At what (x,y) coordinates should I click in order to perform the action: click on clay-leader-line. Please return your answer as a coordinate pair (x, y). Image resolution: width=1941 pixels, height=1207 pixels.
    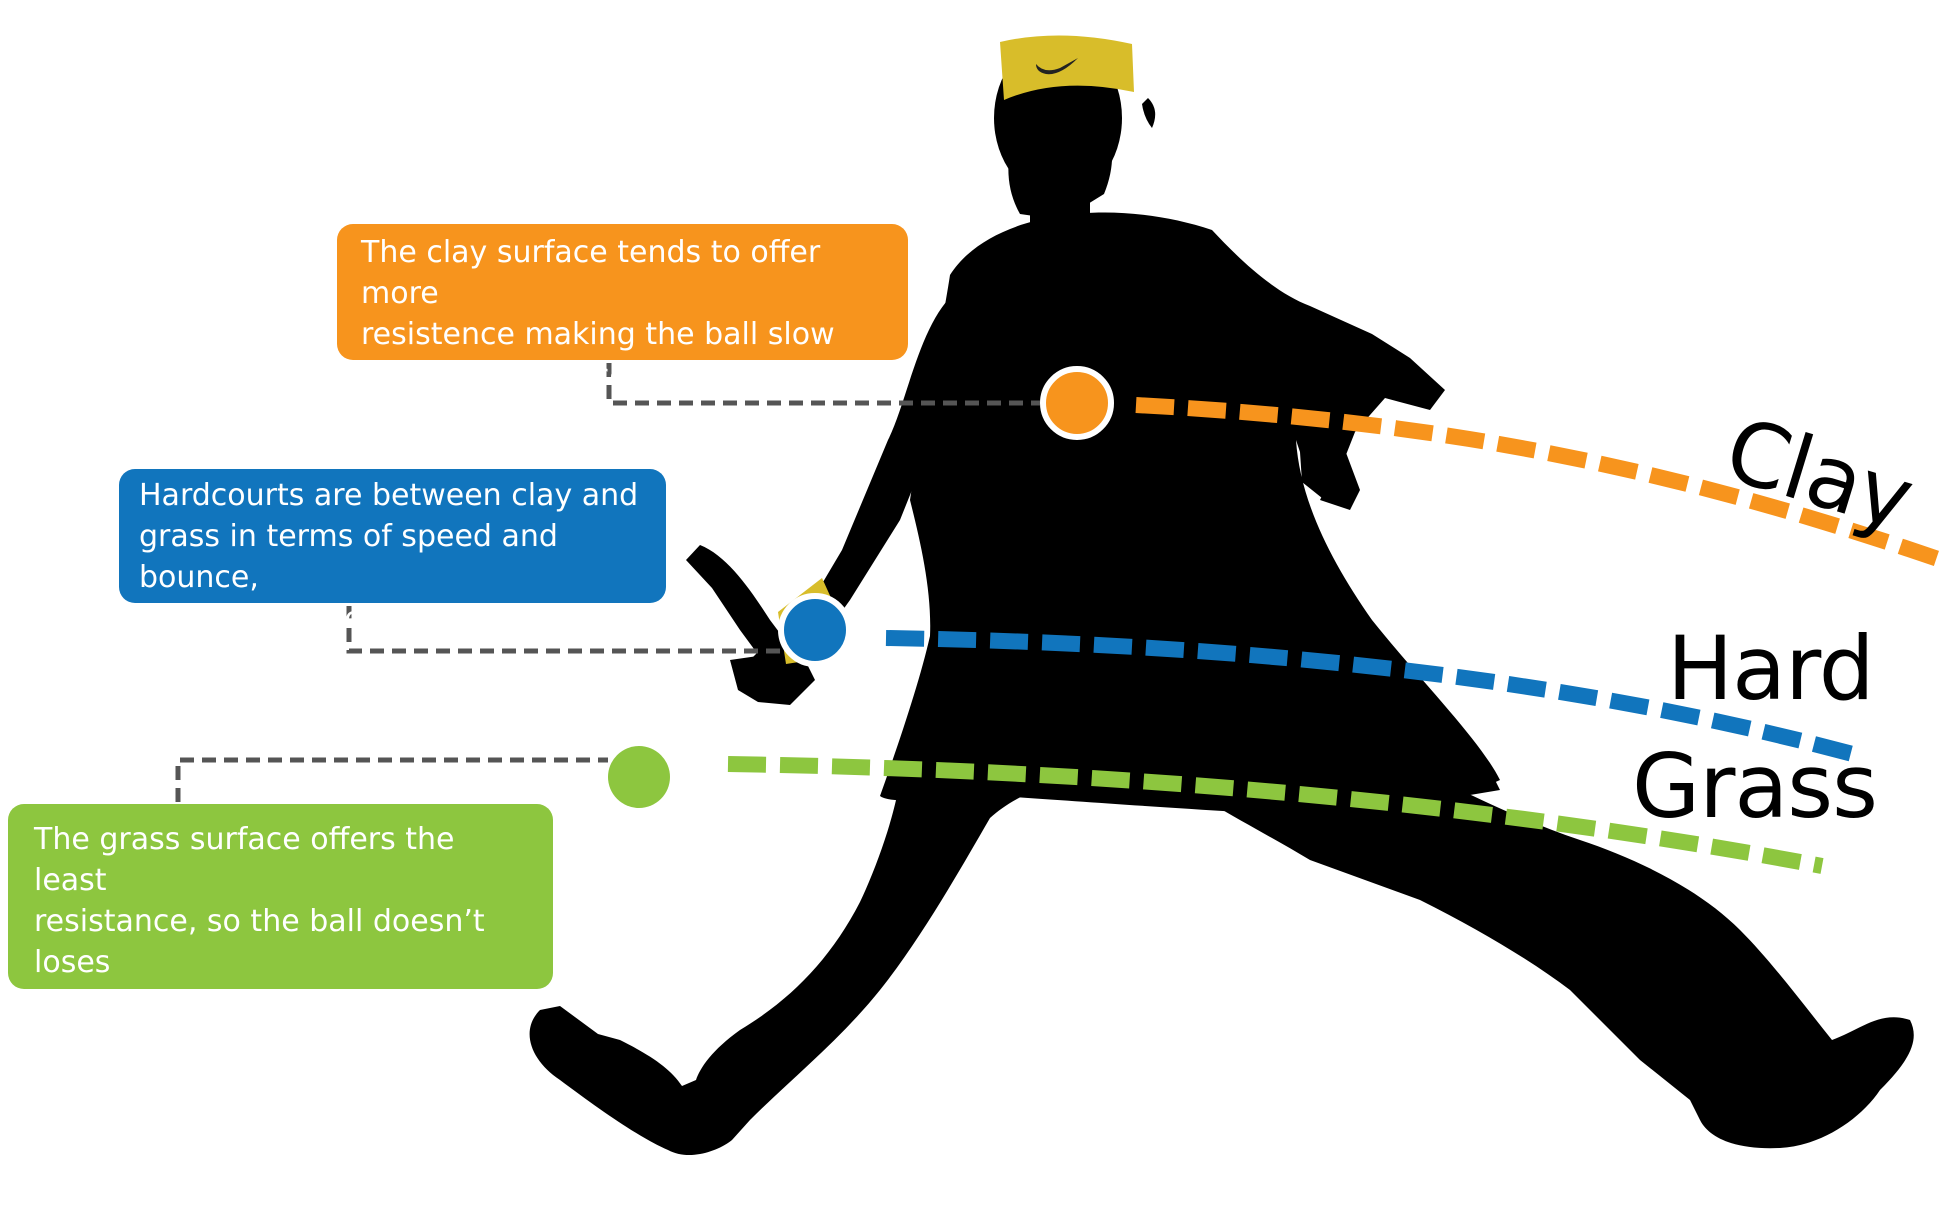
    Looking at the image, I should click on (823, 384).